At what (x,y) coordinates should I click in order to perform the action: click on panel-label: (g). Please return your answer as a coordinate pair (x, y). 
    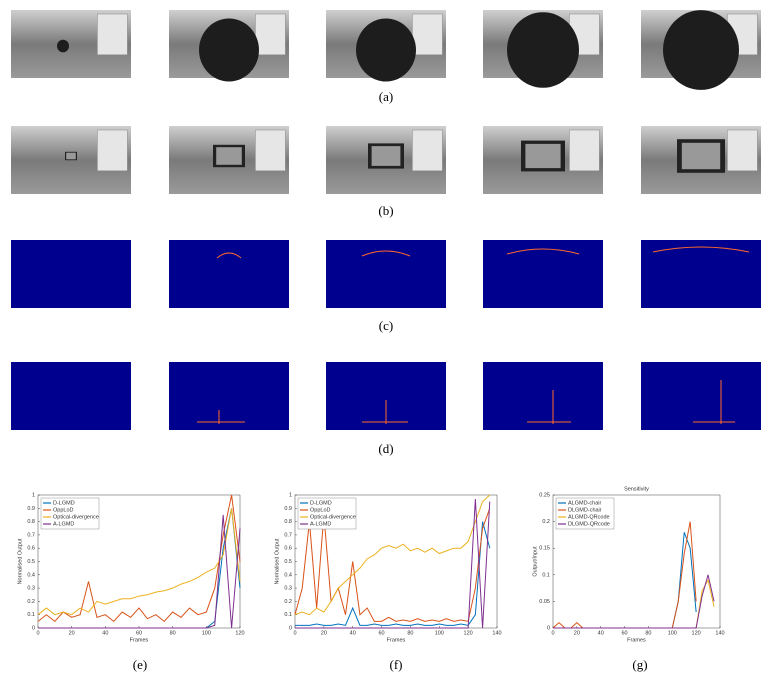
    Looking at the image, I should click on (639, 664).